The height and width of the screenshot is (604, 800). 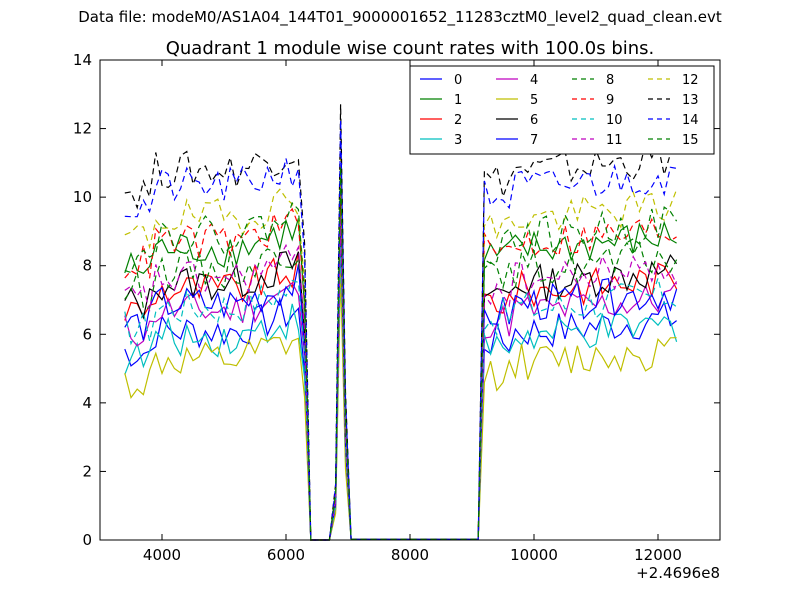 What do you see at coordinates (534, 120) in the screenshot?
I see `legend-label-6: 6` at bounding box center [534, 120].